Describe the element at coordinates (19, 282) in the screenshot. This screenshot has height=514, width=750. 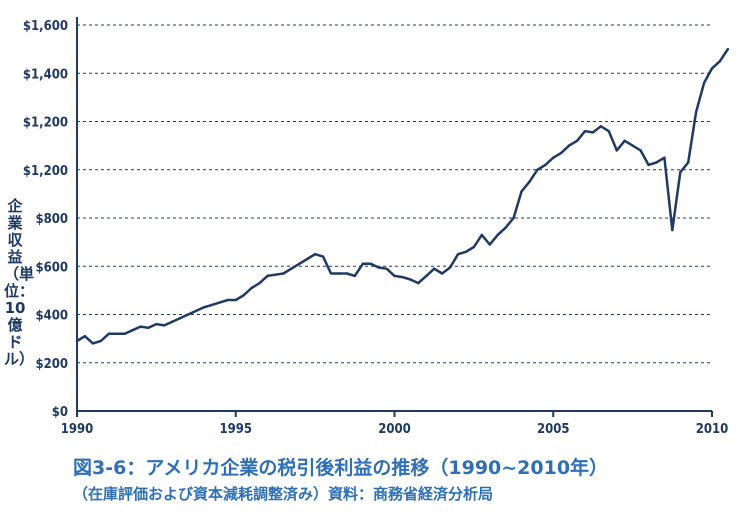
I see `y-axis-label: 企業収益（単位：10億ドル）` at that location.